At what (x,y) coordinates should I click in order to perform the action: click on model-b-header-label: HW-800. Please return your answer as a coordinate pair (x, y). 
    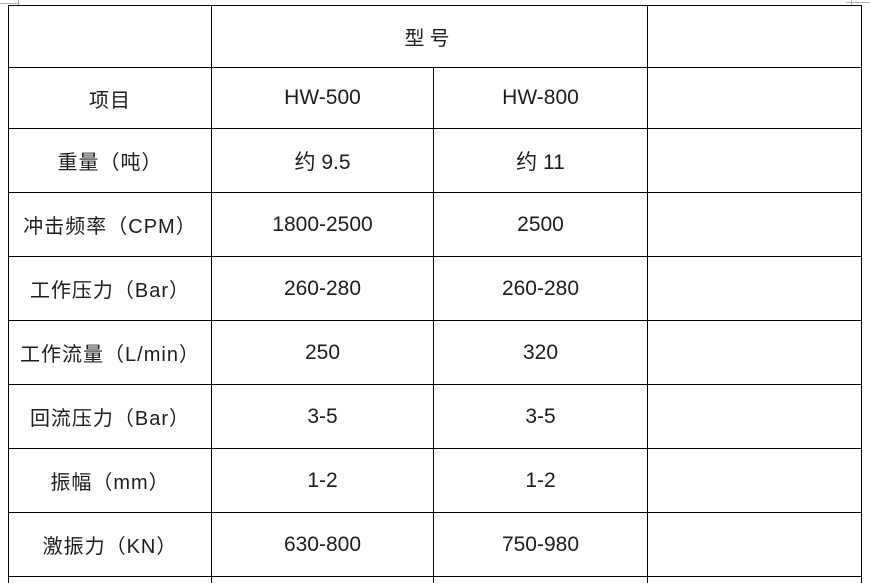
    Looking at the image, I should click on (540, 97).